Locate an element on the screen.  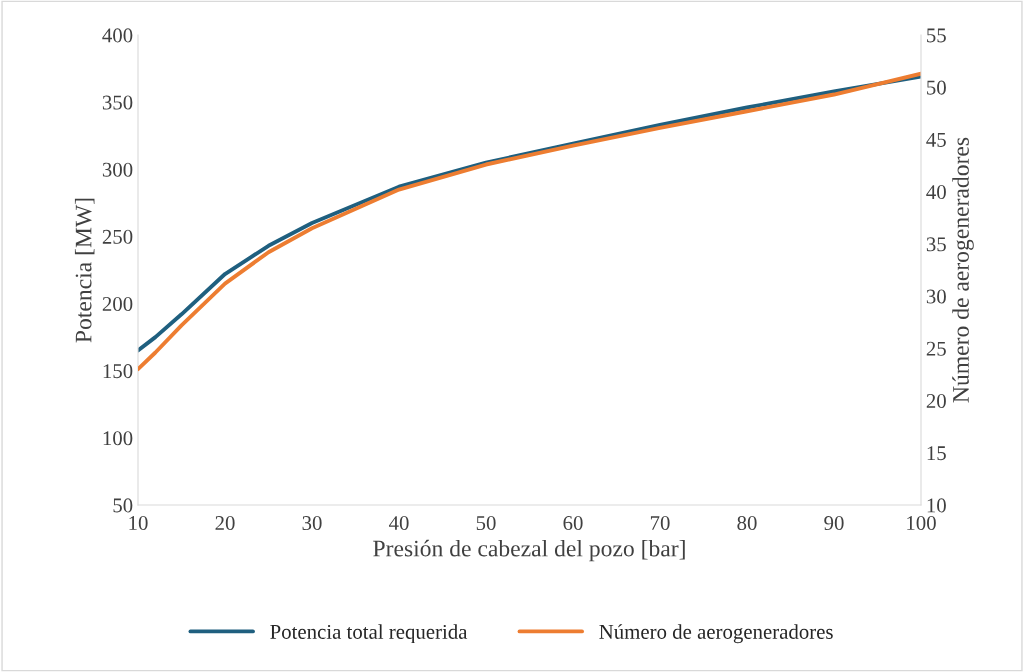
x-tick-label: 70 is located at coordinates (660, 523).